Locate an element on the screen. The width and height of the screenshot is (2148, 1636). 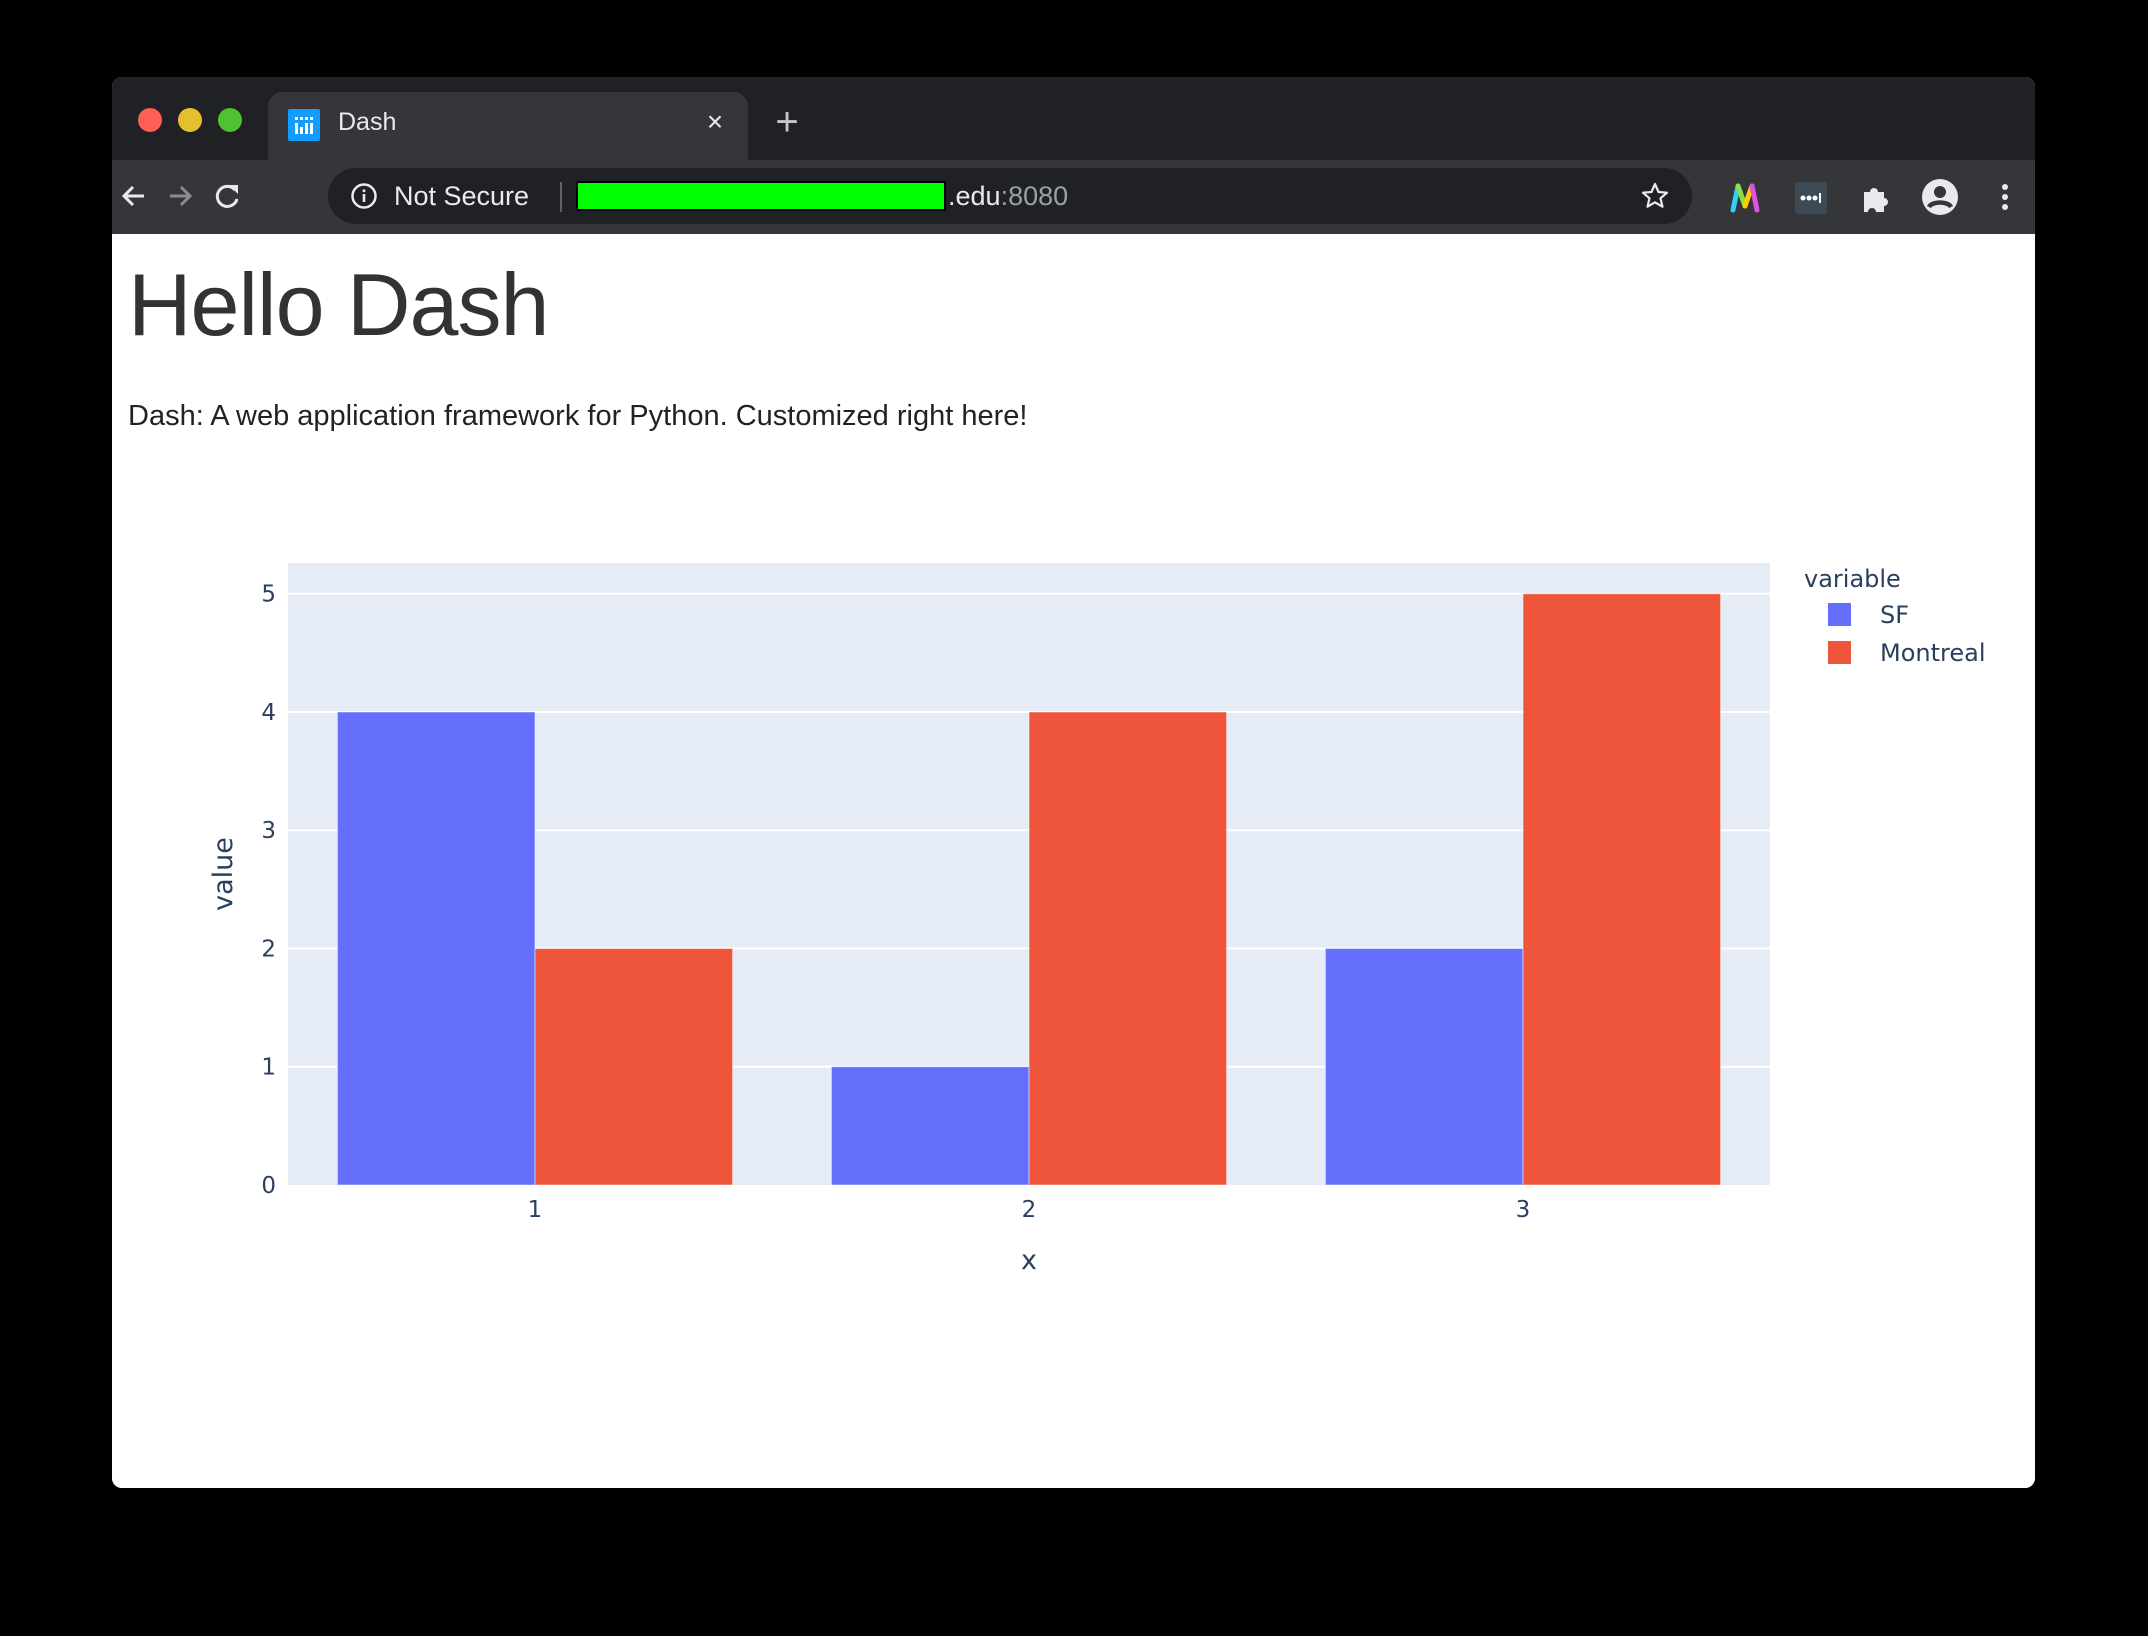
bookmark-star-icon is located at coordinates (1655, 196).